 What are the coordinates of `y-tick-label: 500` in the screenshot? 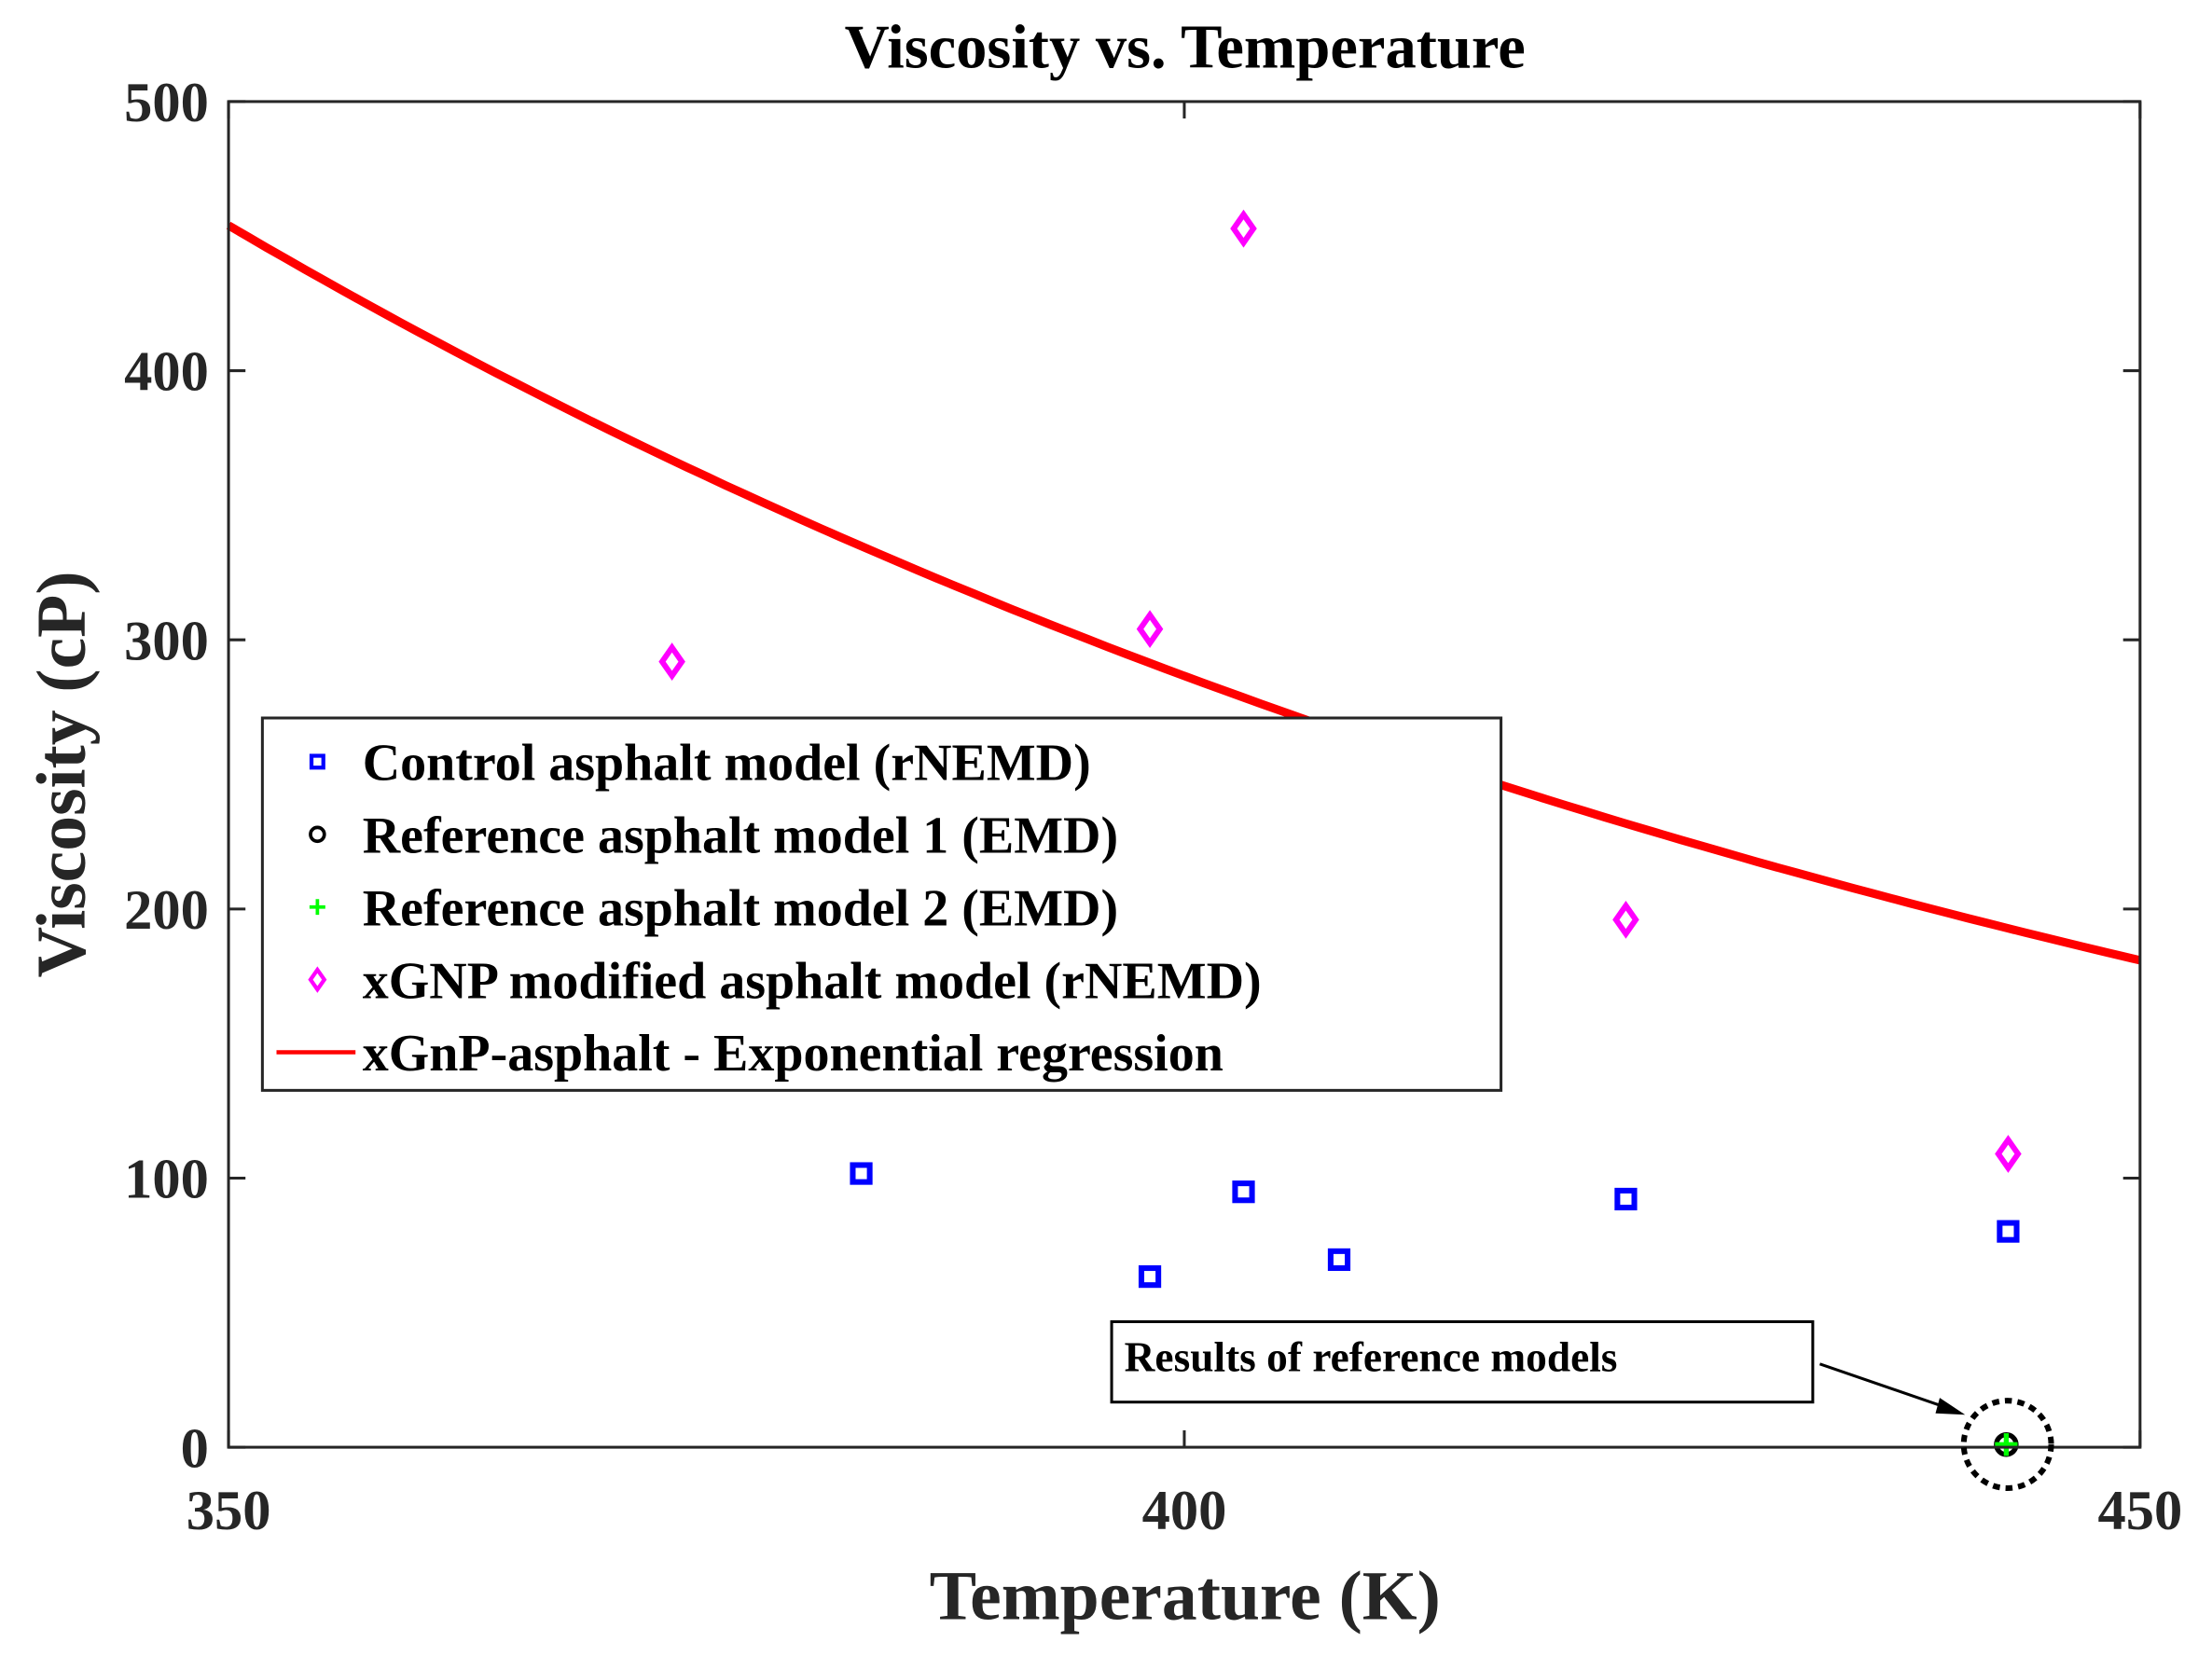 It's located at (166, 103).